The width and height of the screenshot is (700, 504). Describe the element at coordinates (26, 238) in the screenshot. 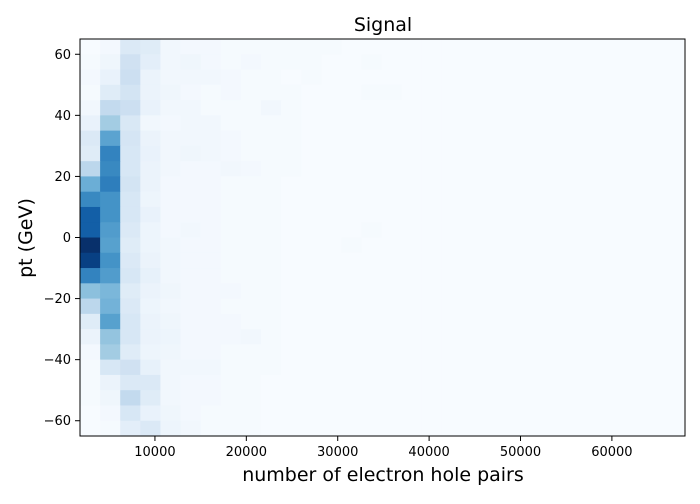

I see `y-axis-label: pt (GeV)` at that location.